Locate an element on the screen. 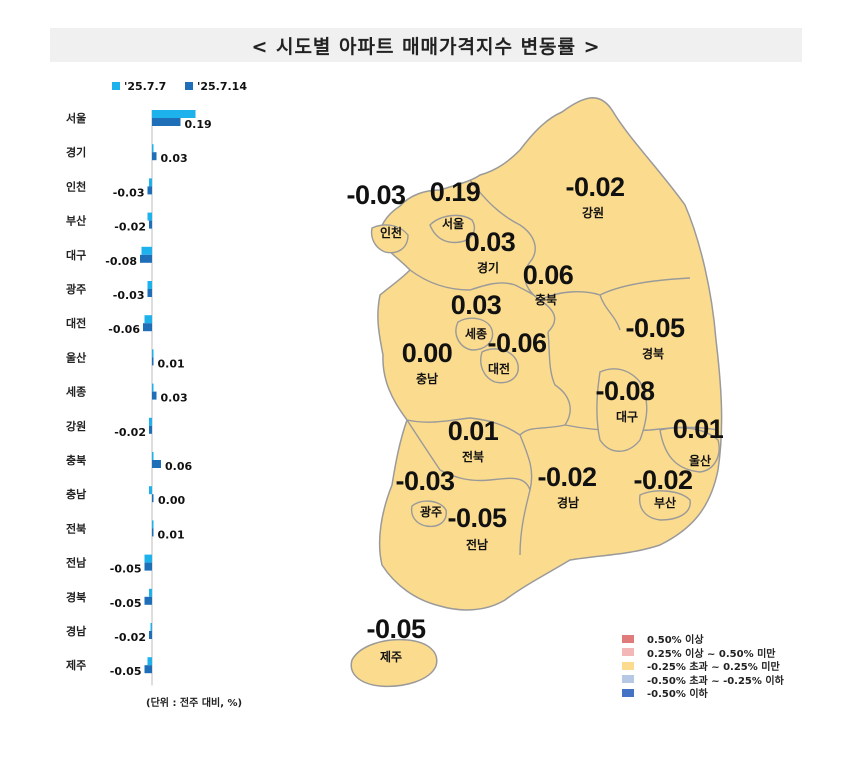 Image resolution: width=848 pixels, height=758 pixels. data-label: 0.00 is located at coordinates (171, 500).